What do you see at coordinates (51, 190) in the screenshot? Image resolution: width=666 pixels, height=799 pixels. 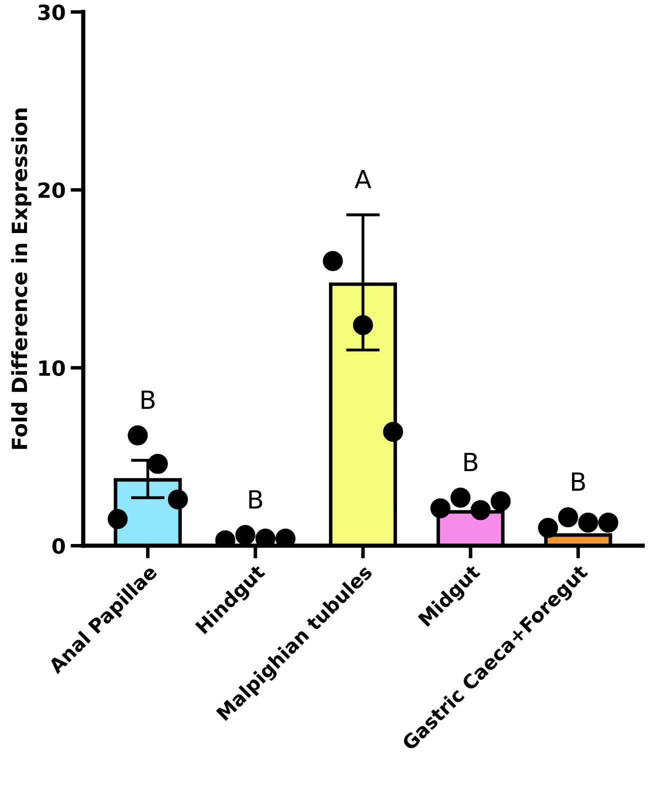 I see `y-tick-label: 20` at bounding box center [51, 190].